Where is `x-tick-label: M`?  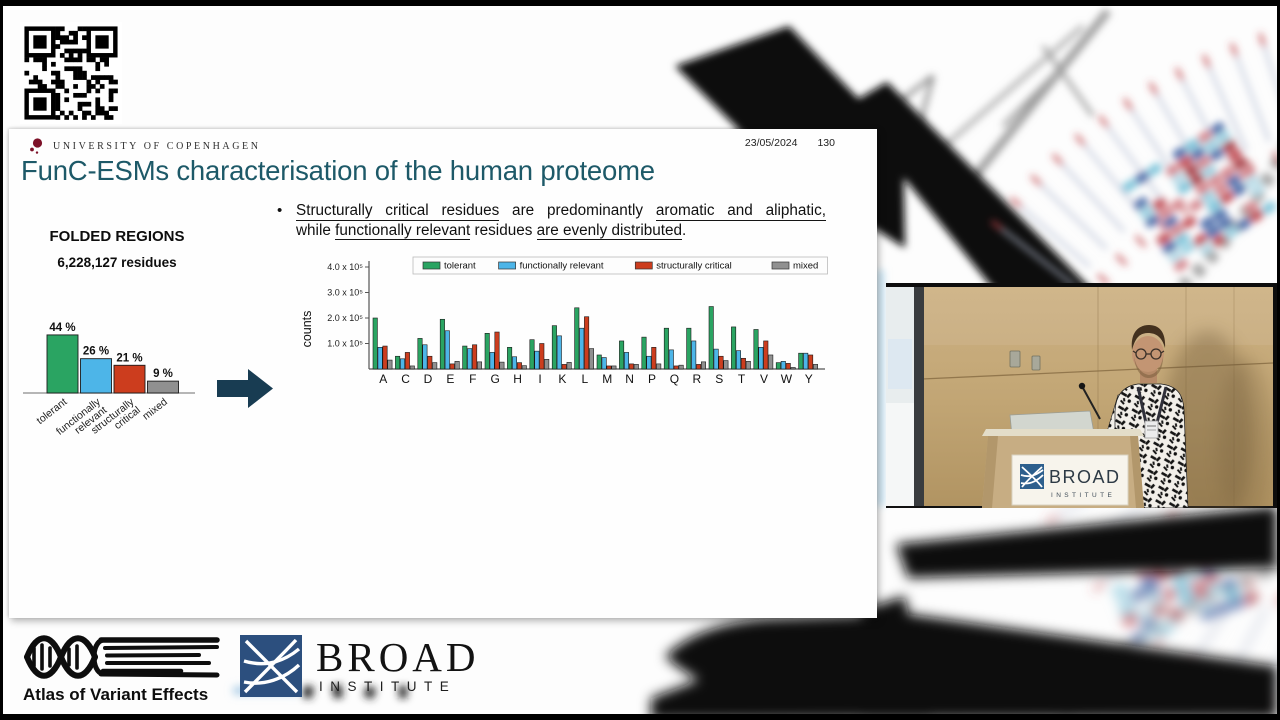 x-tick-label: M is located at coordinates (607, 379).